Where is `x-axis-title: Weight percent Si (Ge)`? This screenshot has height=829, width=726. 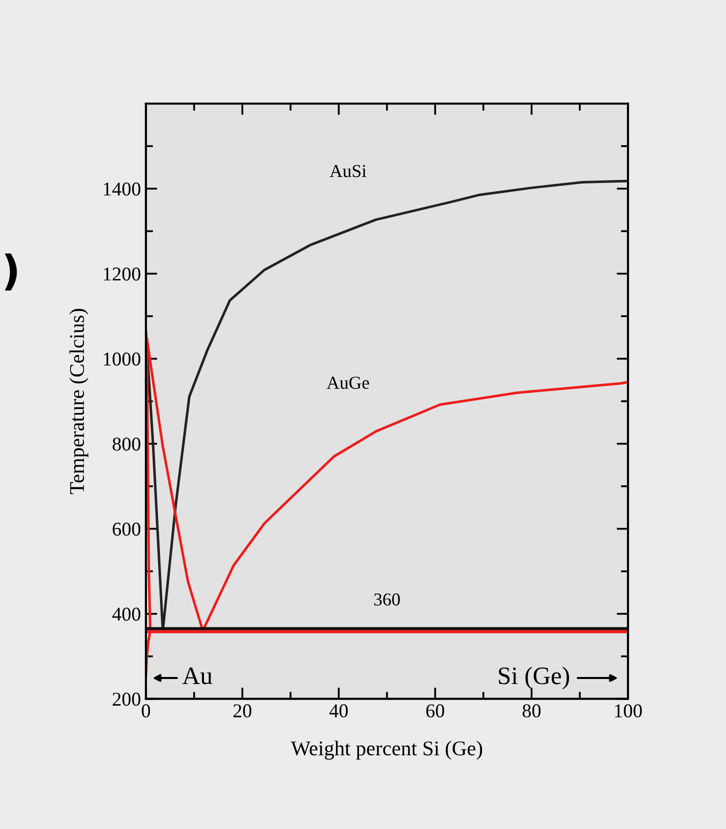 x-axis-title: Weight percent Si (Ge) is located at coordinates (386, 750).